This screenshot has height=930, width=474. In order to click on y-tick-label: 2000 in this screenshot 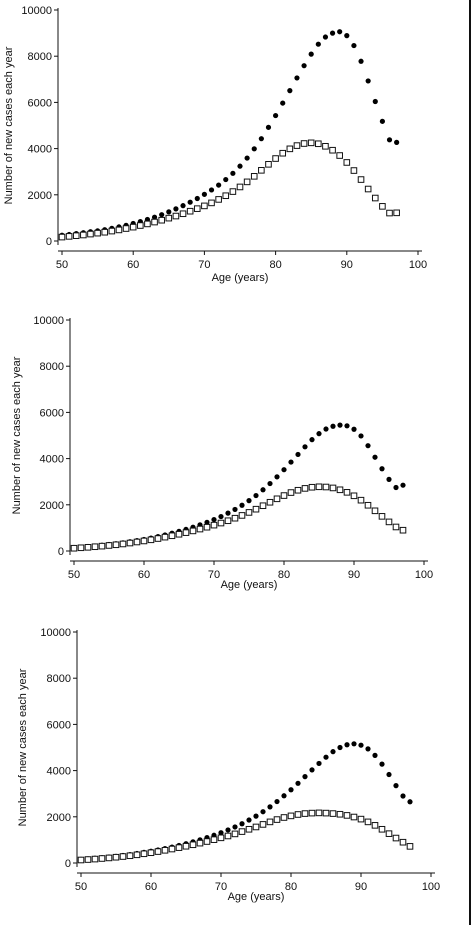, I will do `click(52, 506)`.